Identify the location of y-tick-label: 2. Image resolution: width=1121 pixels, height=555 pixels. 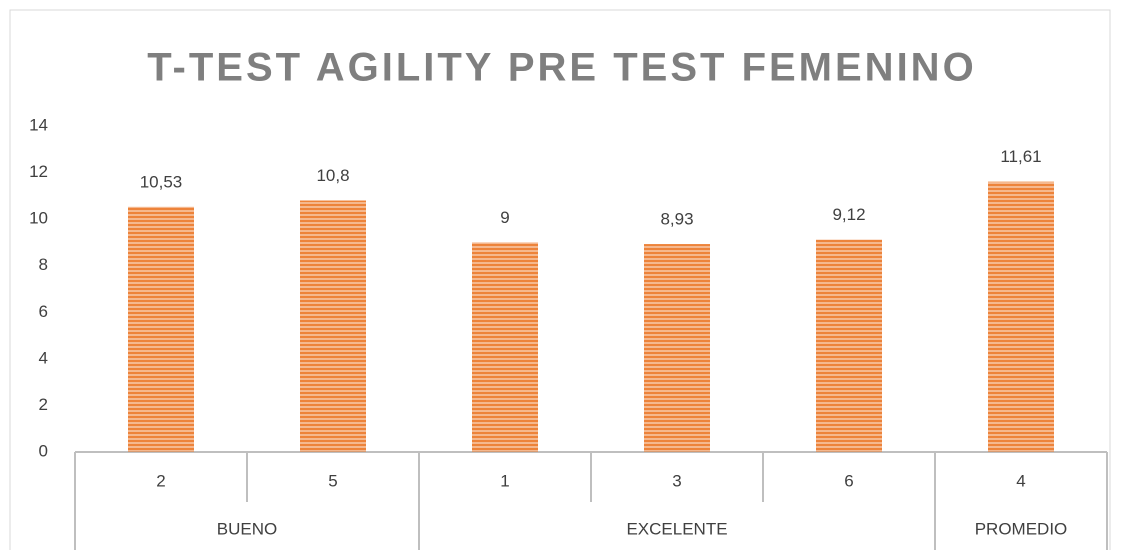
(43, 404).